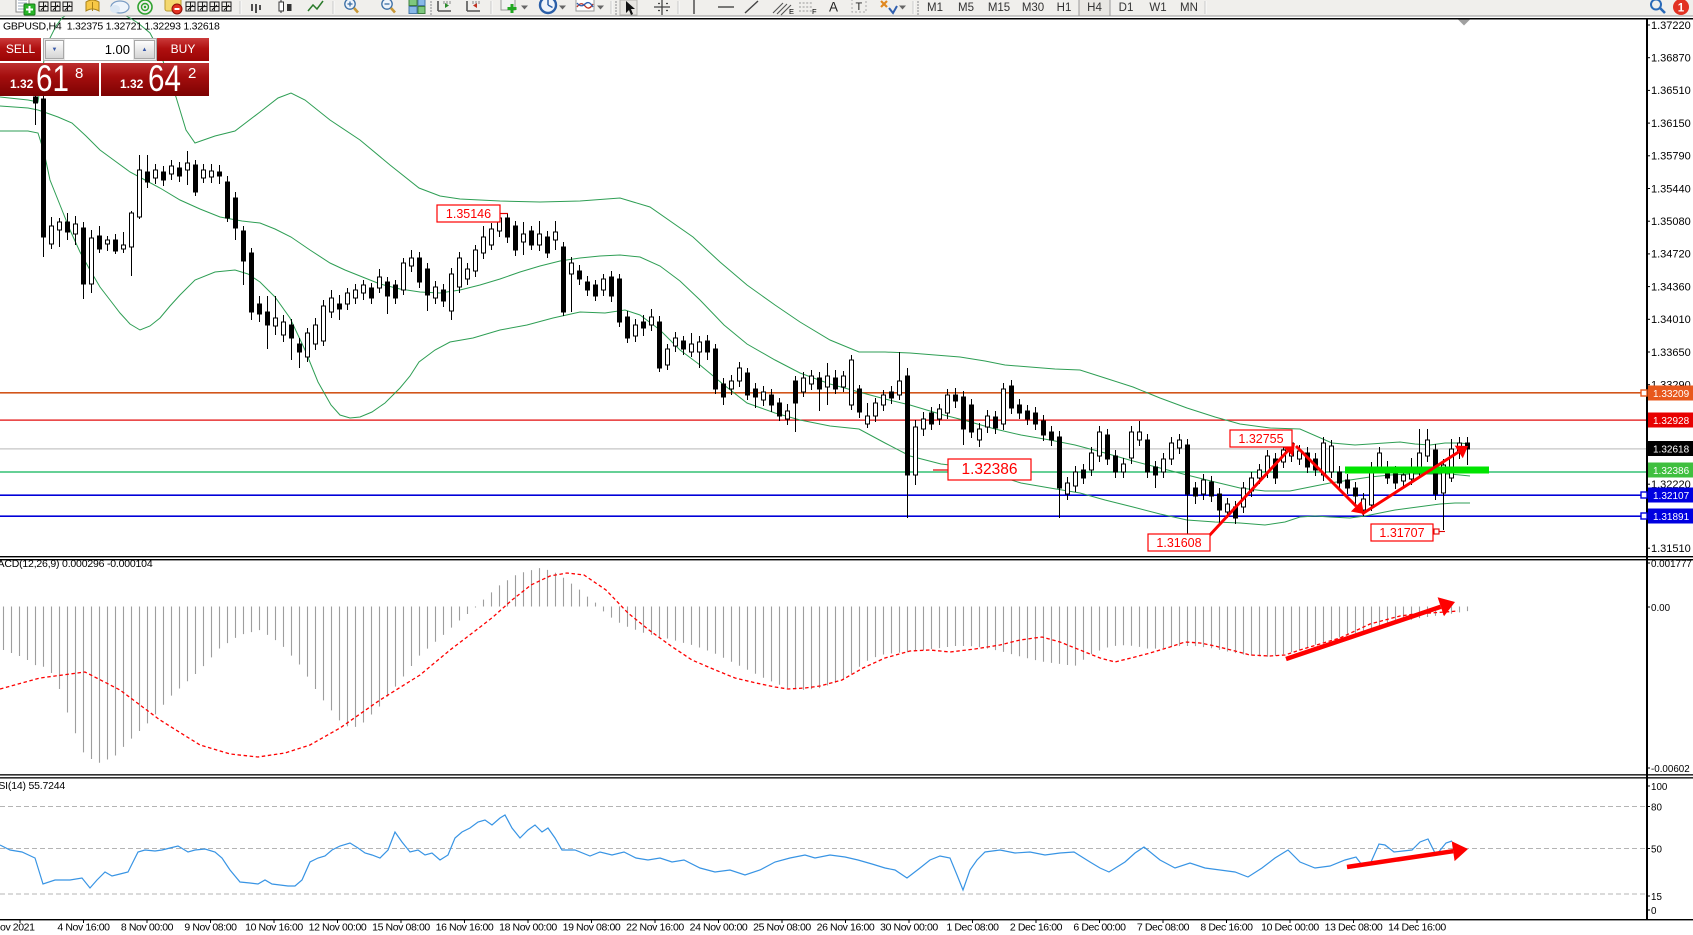 The width and height of the screenshot is (1693, 935). I want to click on svg-text: 1.31608, so click(1178, 543).